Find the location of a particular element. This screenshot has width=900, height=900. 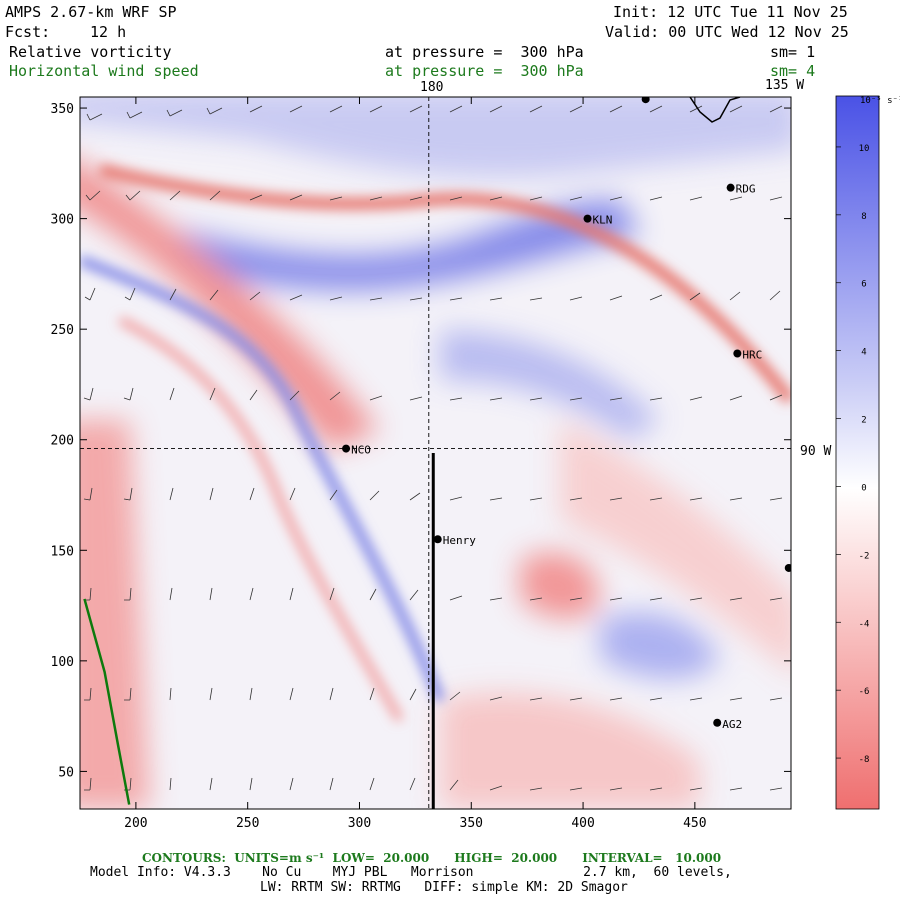

valid-time: Valid: 00 UTC Wed 12 Nov 25 is located at coordinates (727, 32).